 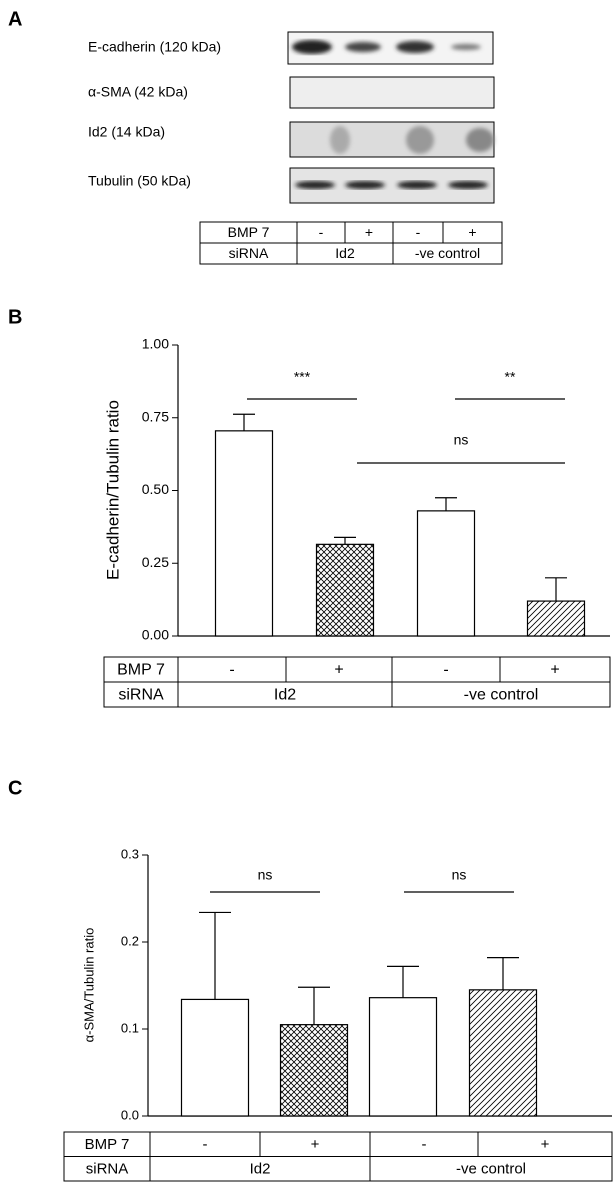 What do you see at coordinates (155, 635) in the screenshot?
I see `y-tick-label: 0.00` at bounding box center [155, 635].